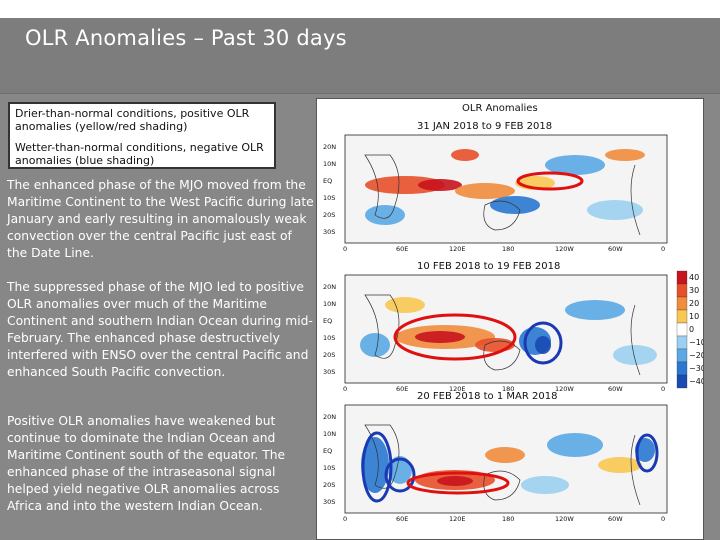  I want to click on colorbar-label: 0, so click(691, 329).